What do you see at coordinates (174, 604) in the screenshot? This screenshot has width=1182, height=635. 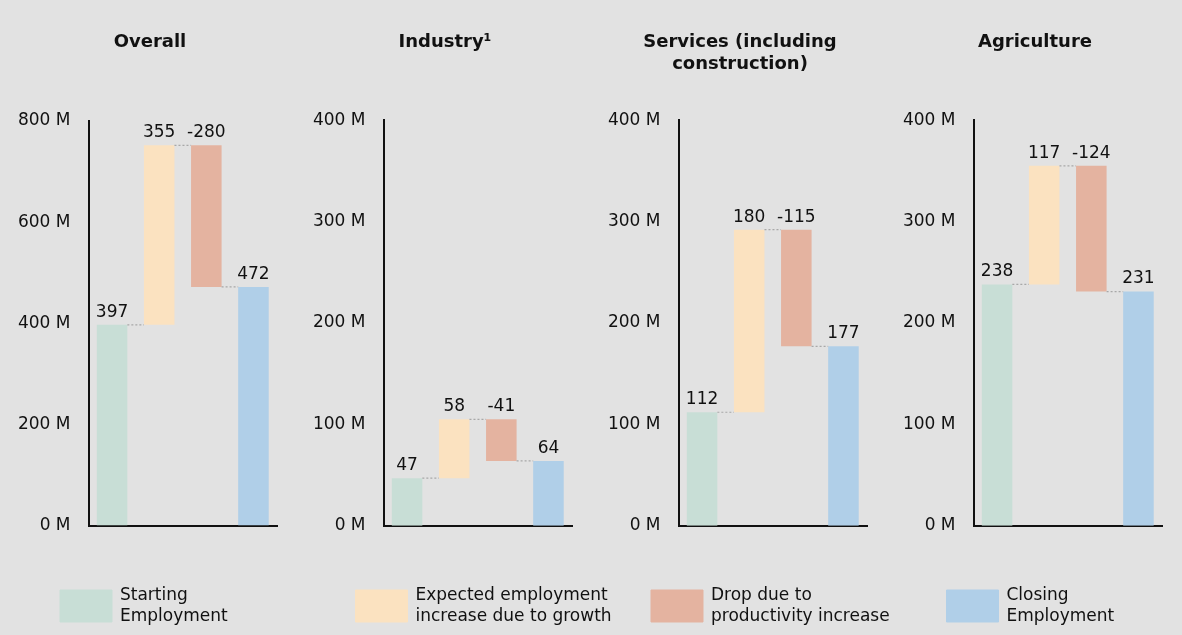 I see `legend-label: Starting Employment` at bounding box center [174, 604].